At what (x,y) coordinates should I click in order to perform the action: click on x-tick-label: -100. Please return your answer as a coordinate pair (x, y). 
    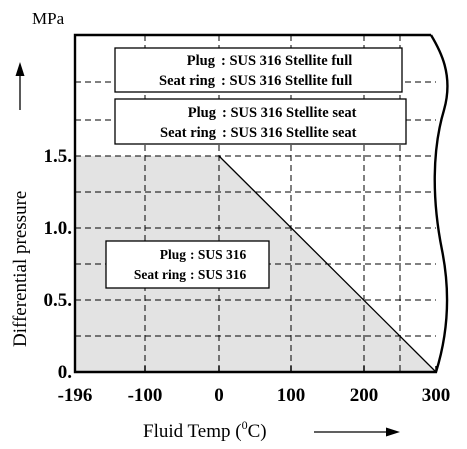
    Looking at the image, I should click on (145, 395).